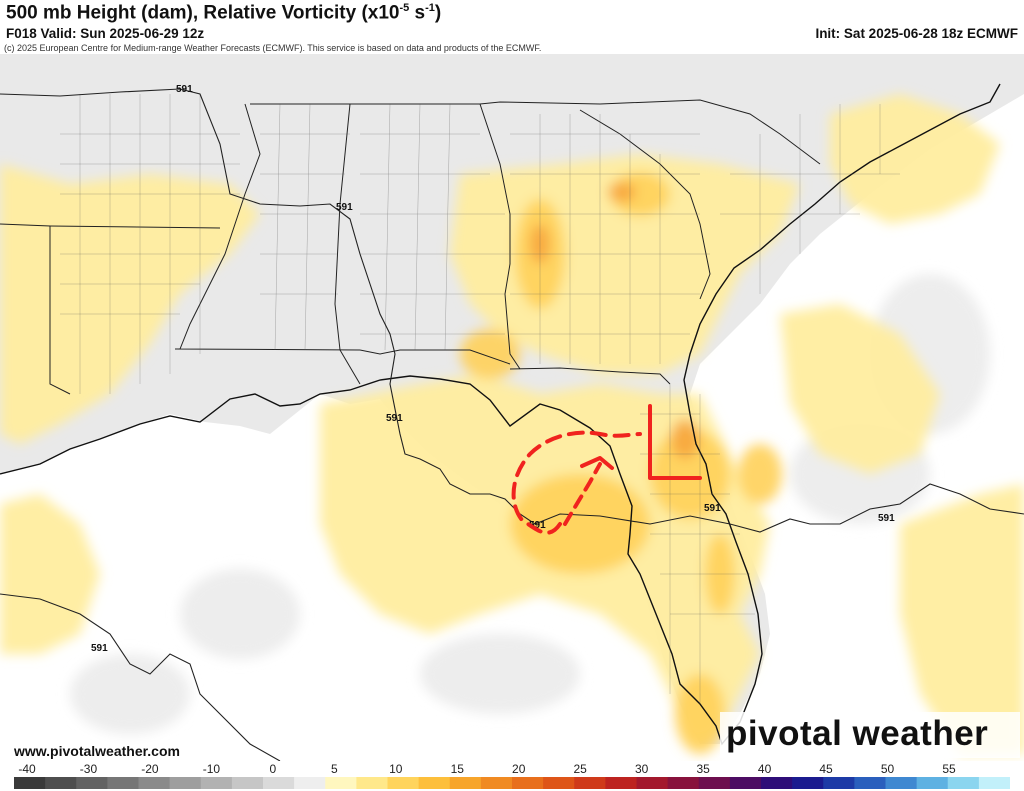  Describe the element at coordinates (703, 769) in the screenshot. I see `colorbar-tick-label: 35` at that location.